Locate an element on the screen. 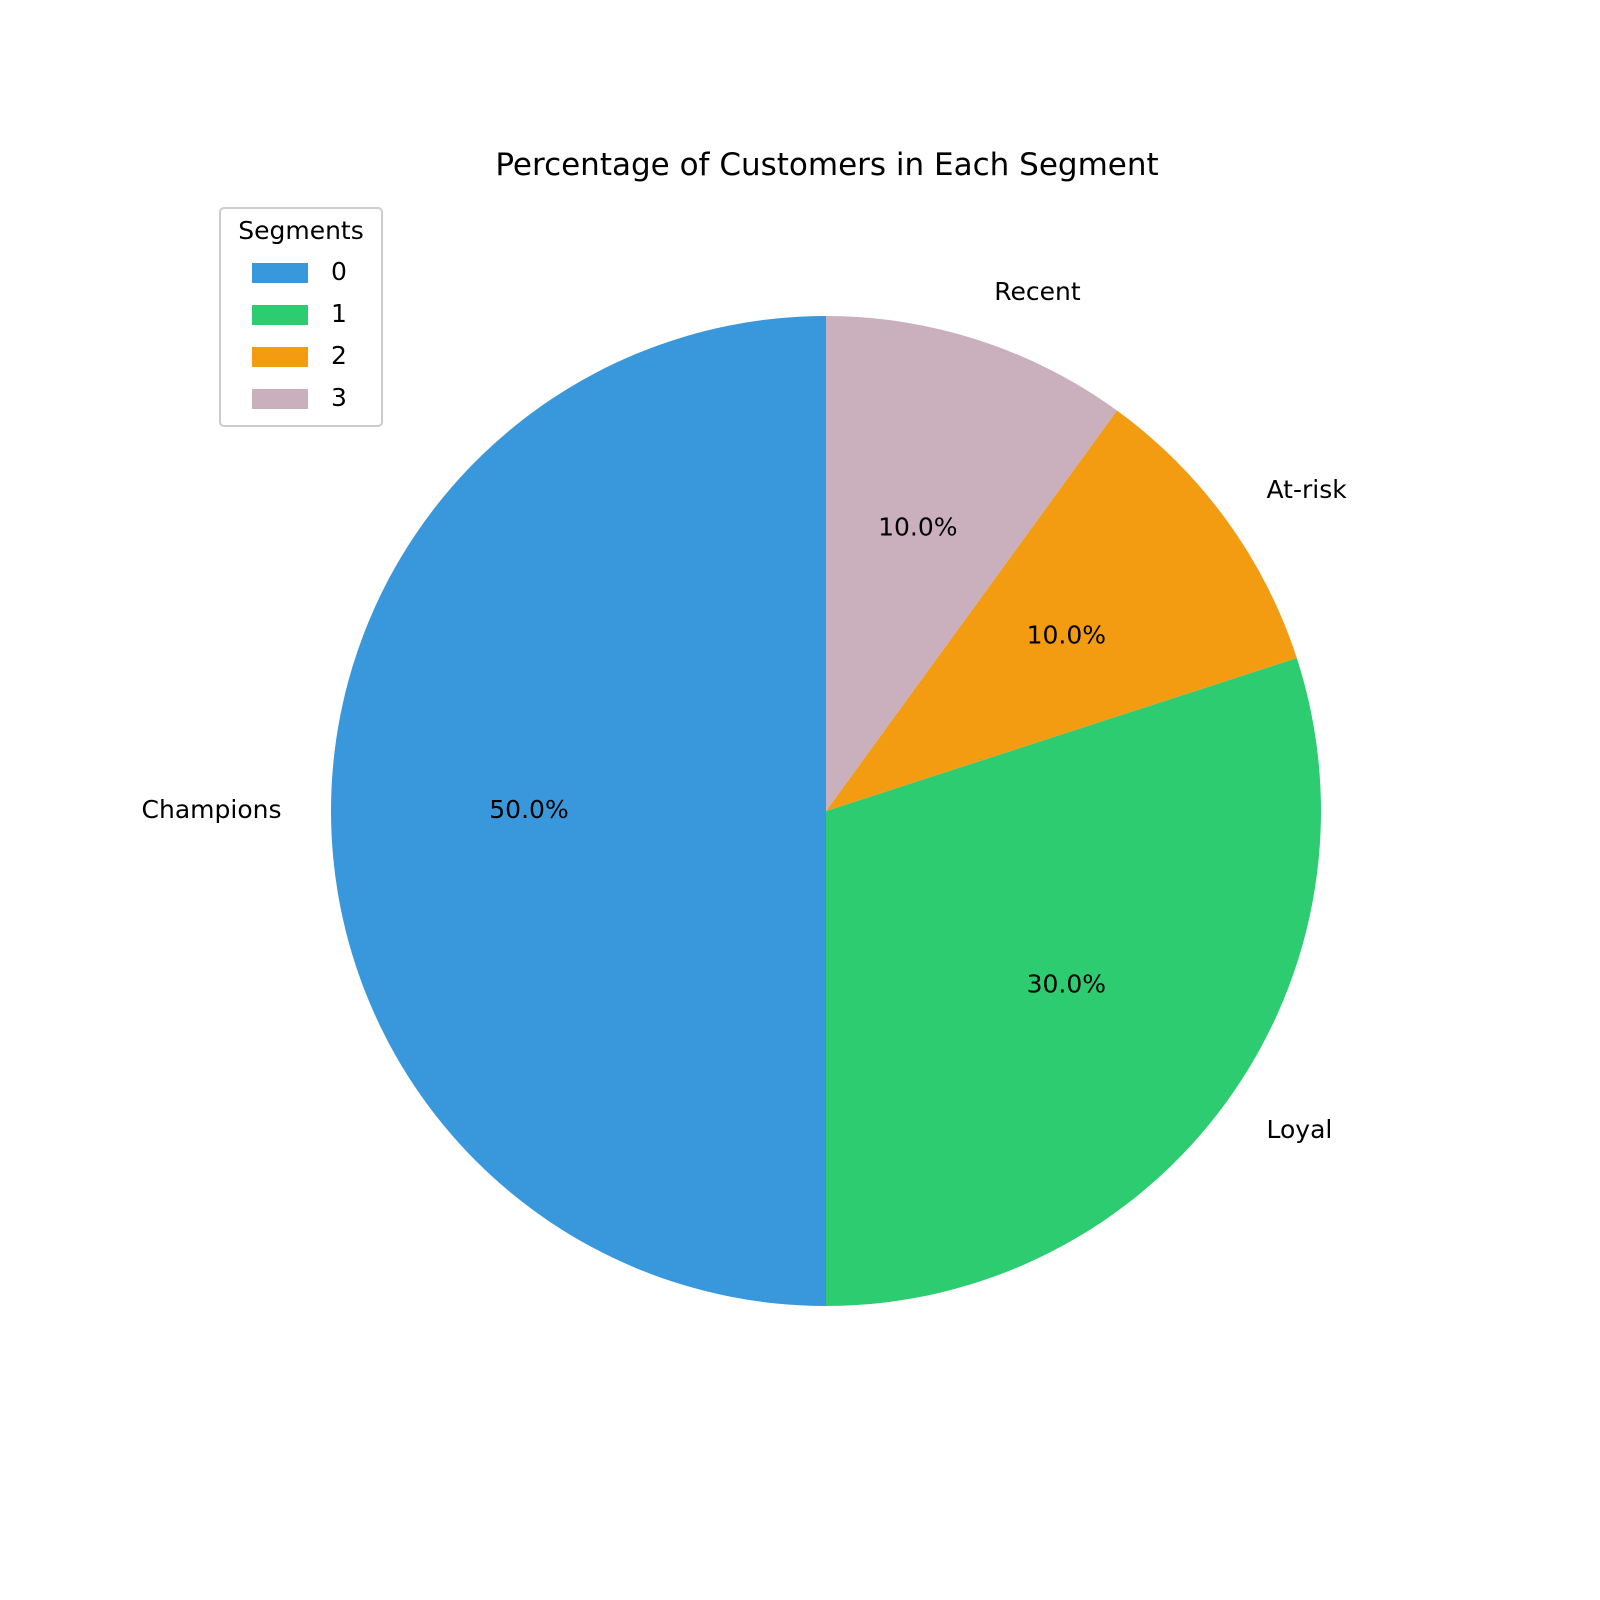 Image resolution: width=1600 pixels, height=1600 pixels. legend-label-1: 1 is located at coordinates (339, 313).